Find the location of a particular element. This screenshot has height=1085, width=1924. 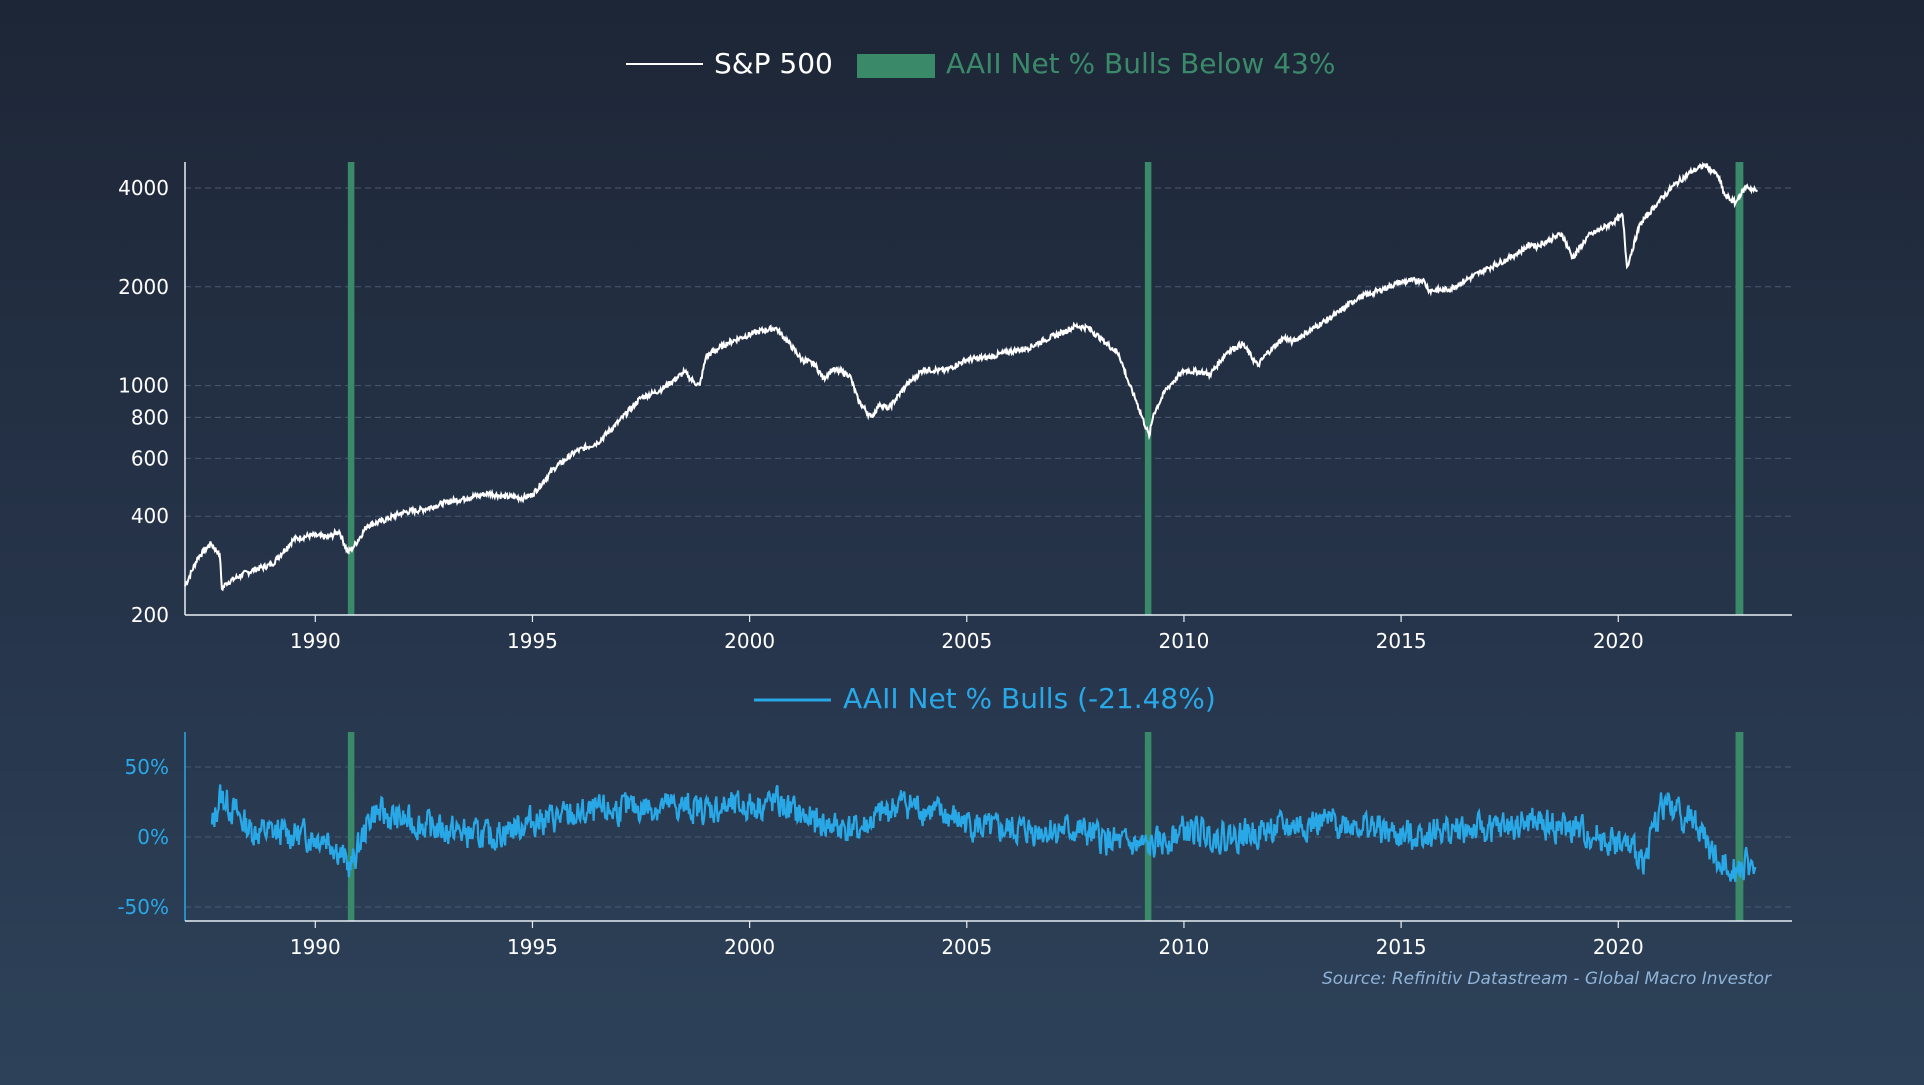

upper-x-tick-label: 2020 is located at coordinates (1618, 641).